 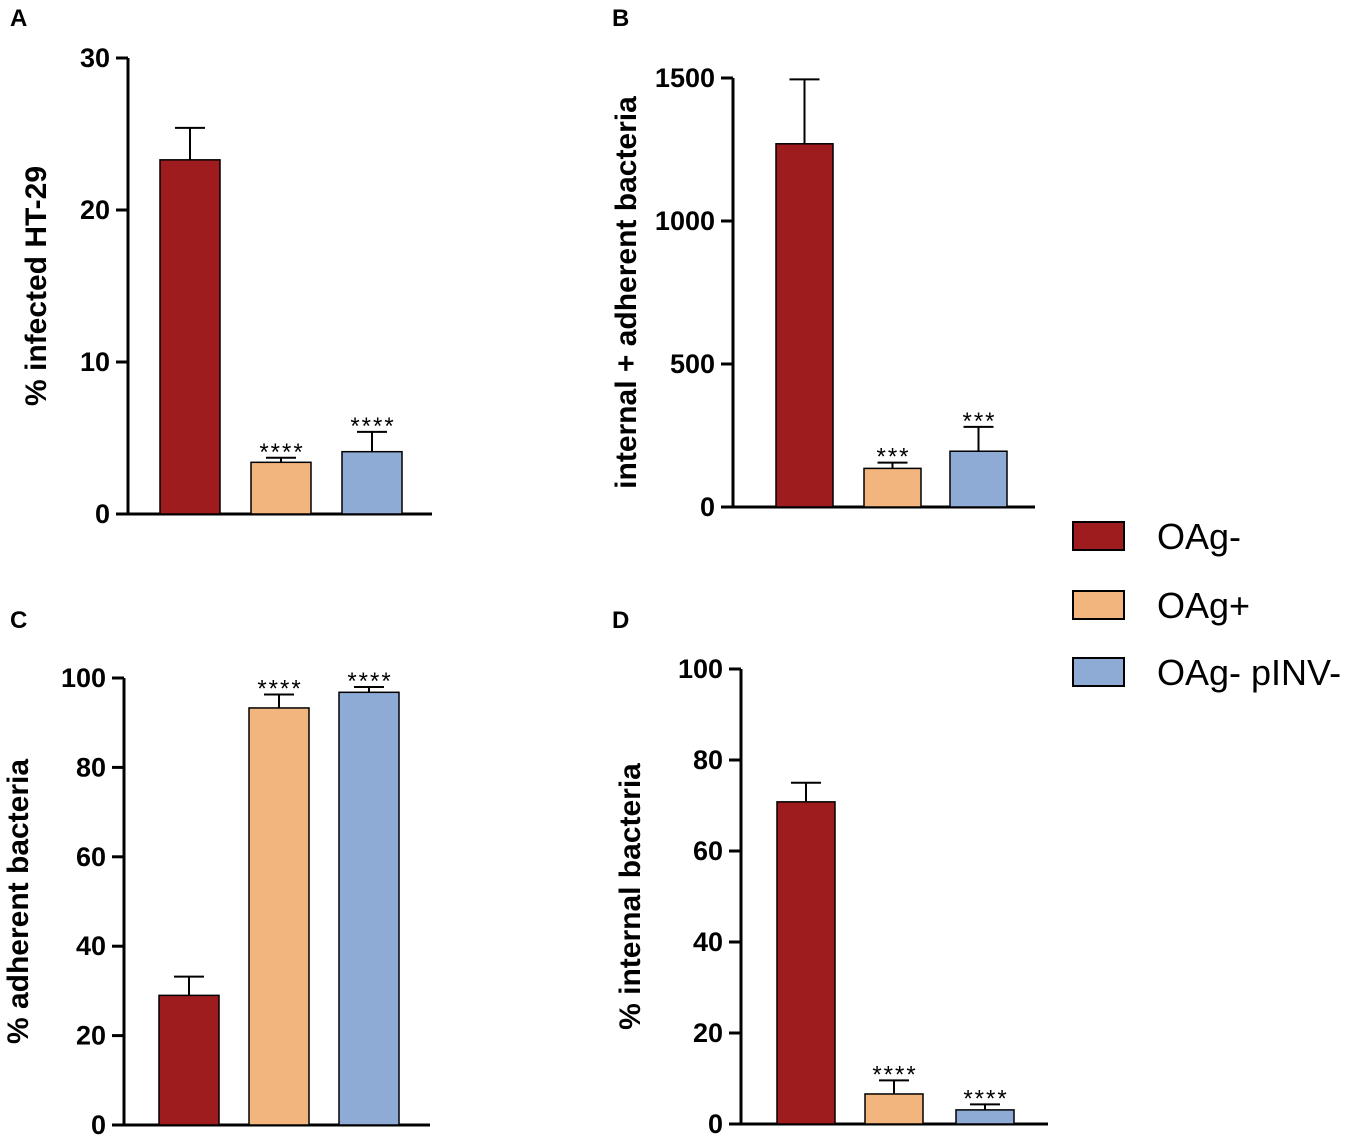 I want to click on panel-d: D % internal bacteria 0 20 40 60 80 100 **** ****, so click(x=830, y=872).